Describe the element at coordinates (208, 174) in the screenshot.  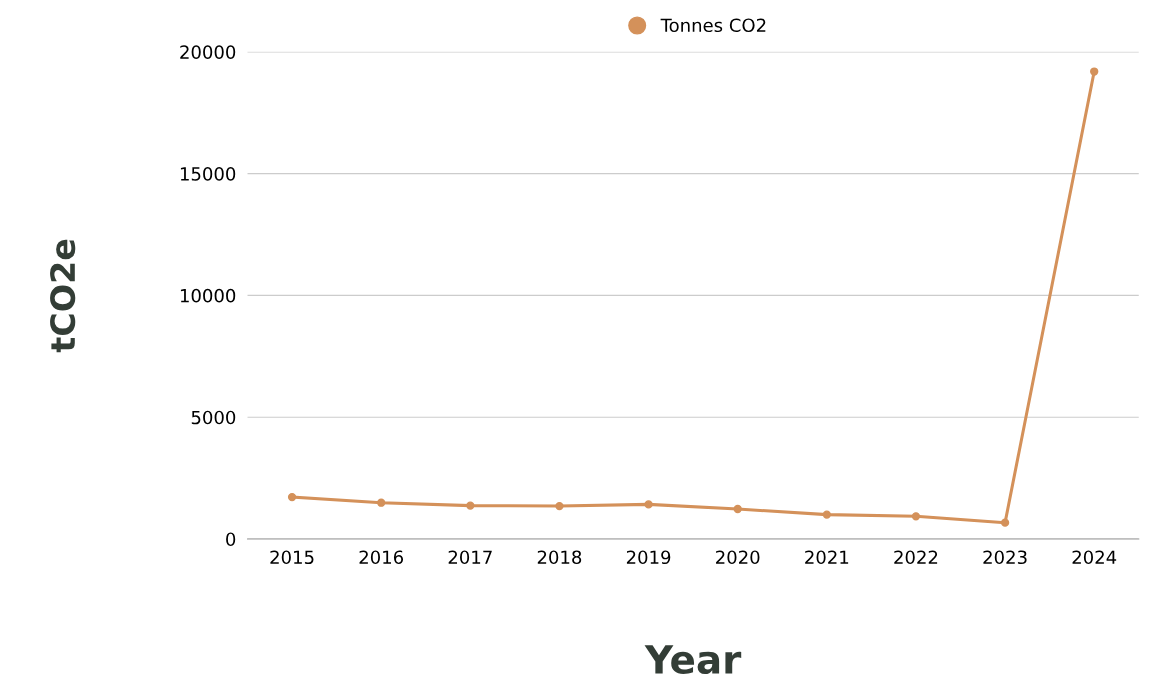
I see `y-tick-label: 15000` at that location.